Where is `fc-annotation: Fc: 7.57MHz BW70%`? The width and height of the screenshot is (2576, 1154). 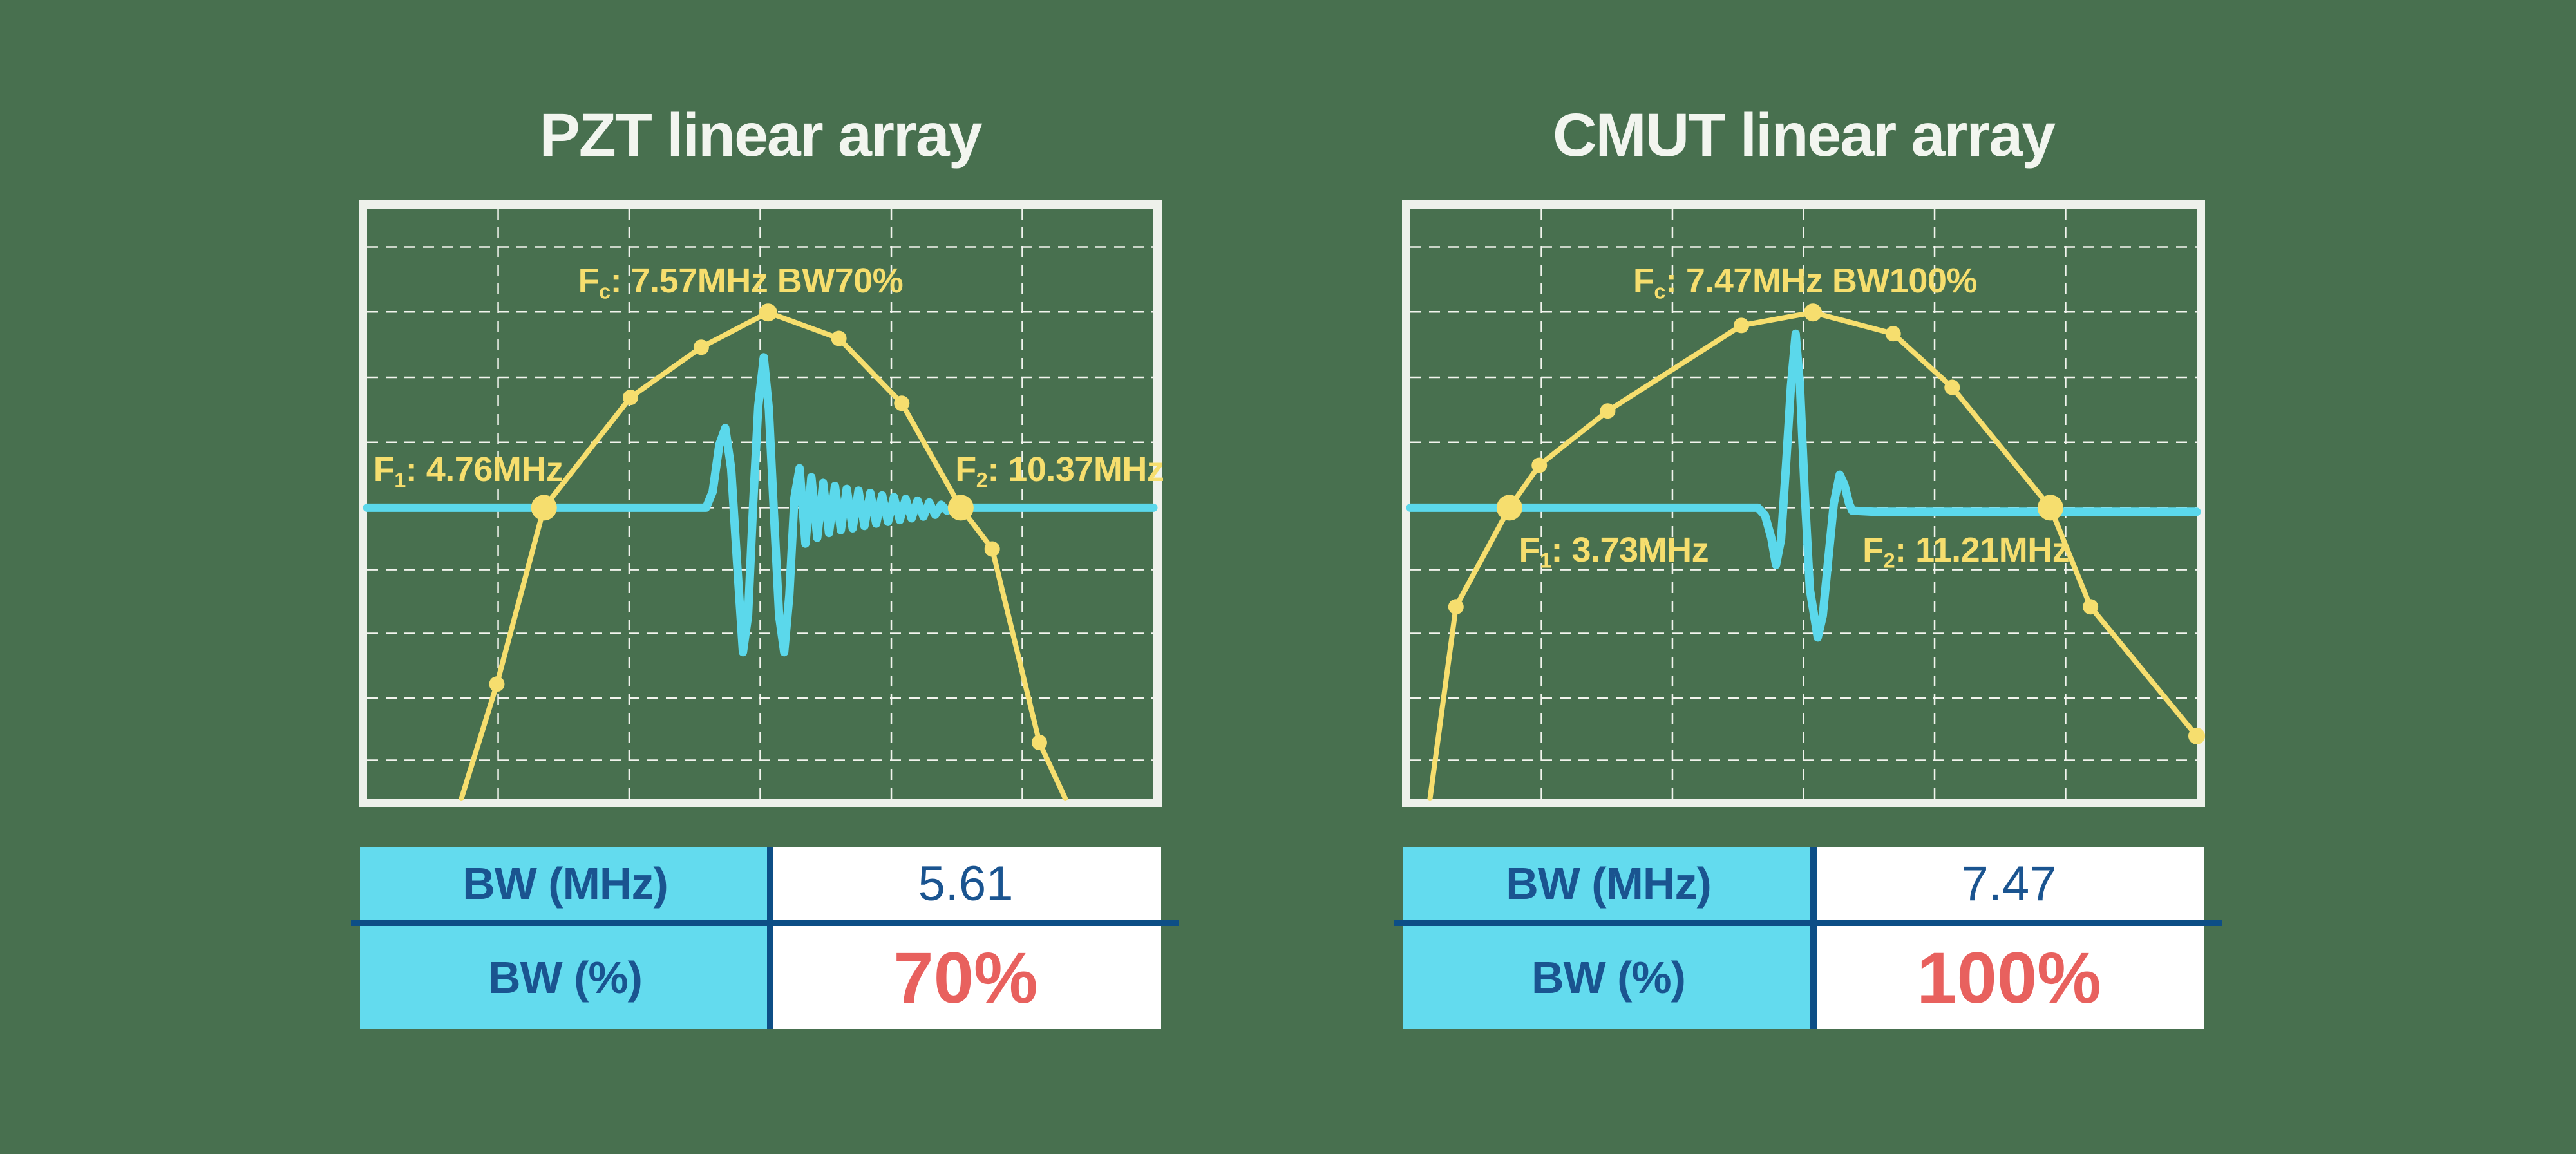 fc-annotation: Fc: 7.57MHz BW70% is located at coordinates (741, 282).